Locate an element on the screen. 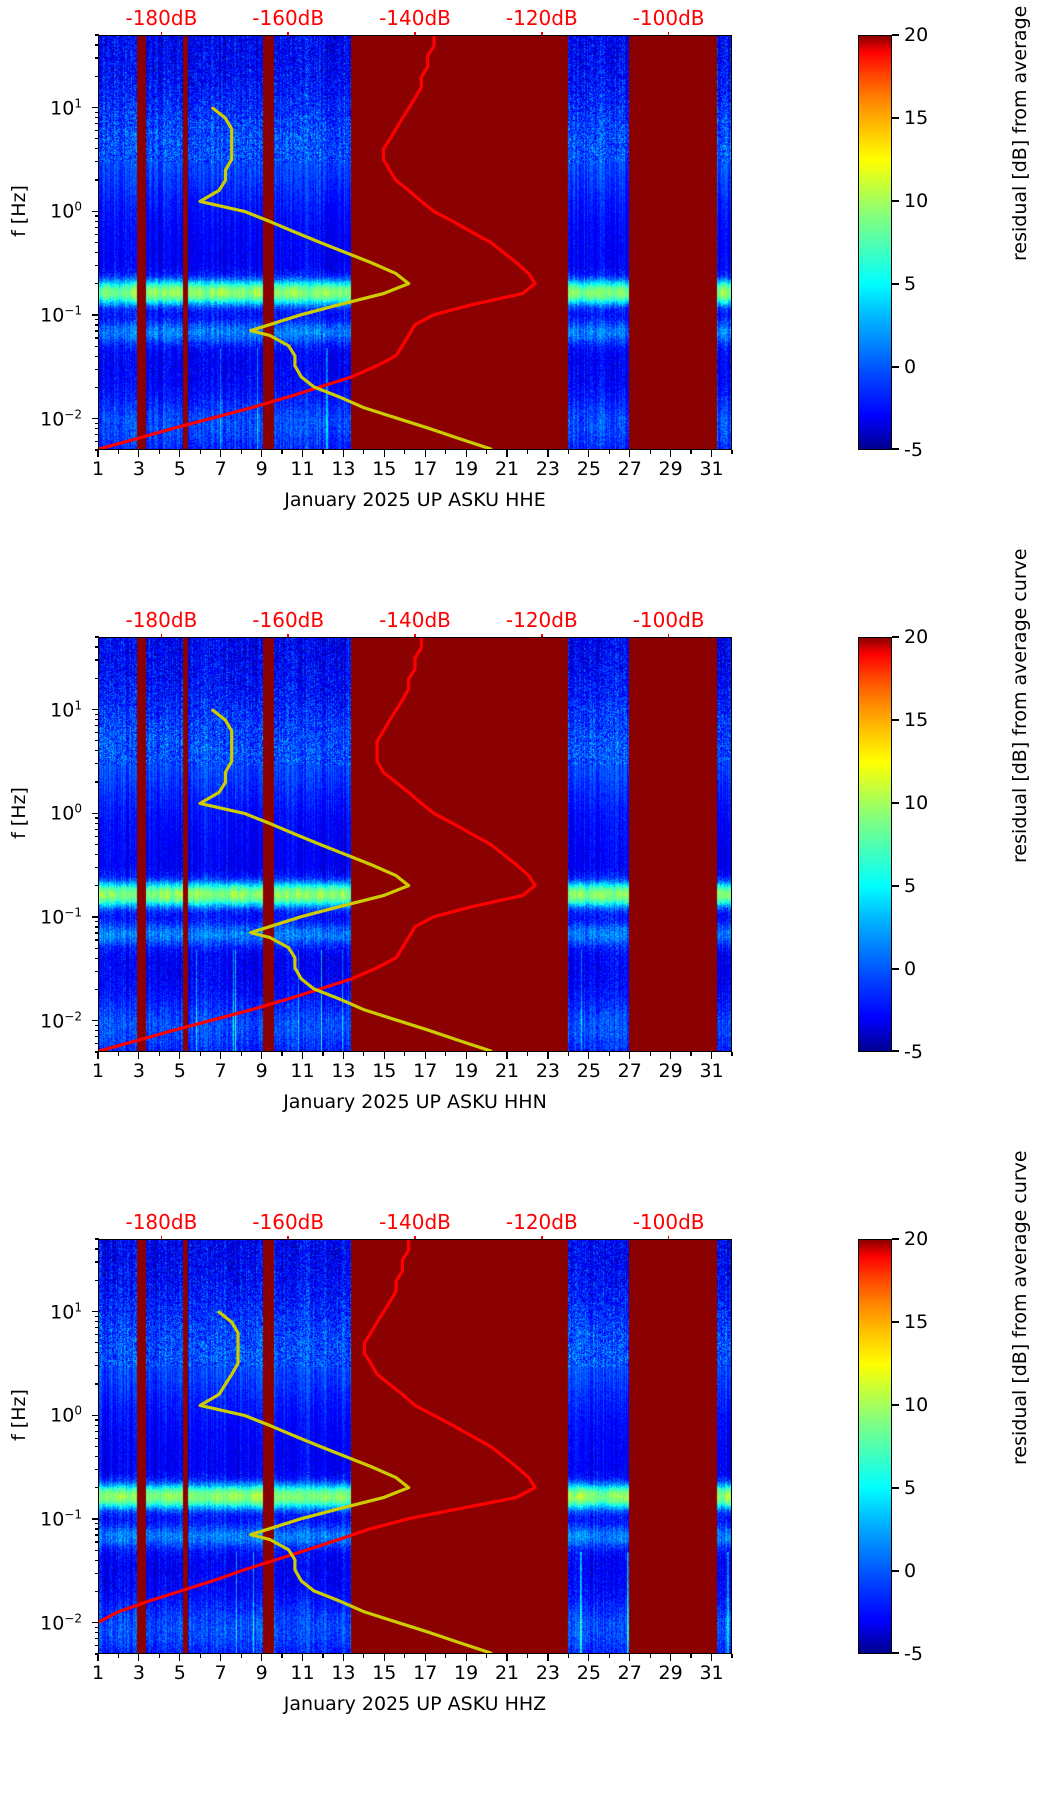 The image size is (1052, 1806). x-tick-label: 9 is located at coordinates (261, 469).